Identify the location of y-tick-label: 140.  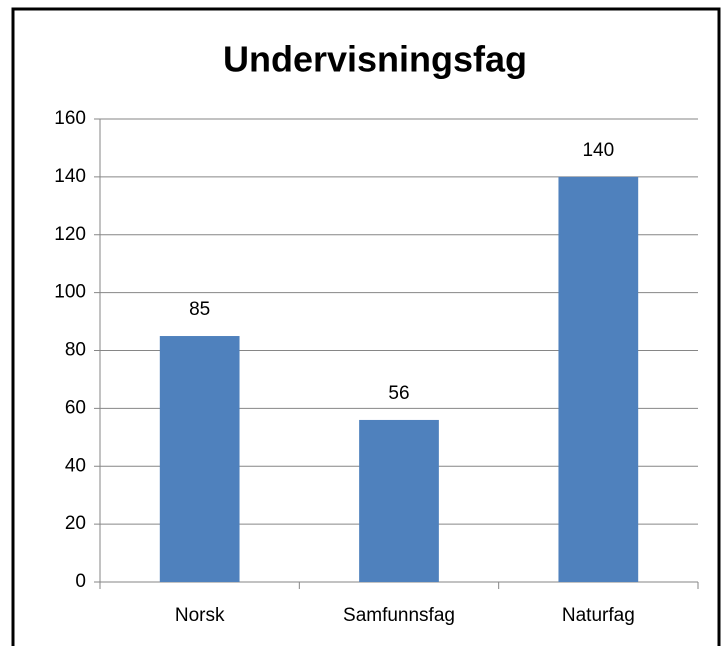
(70, 176).